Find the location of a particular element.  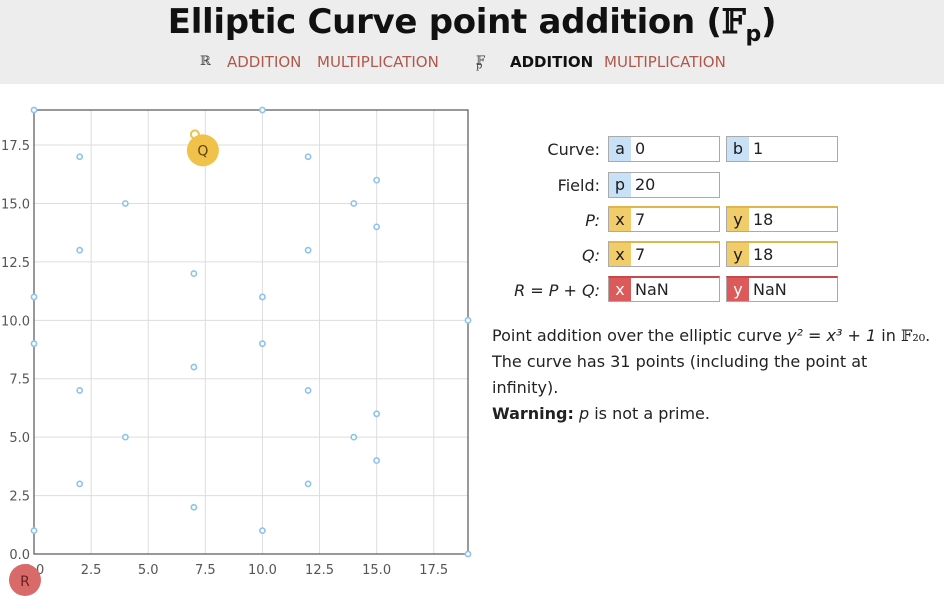

y-tick-label: 2.5 is located at coordinates (19, 497).